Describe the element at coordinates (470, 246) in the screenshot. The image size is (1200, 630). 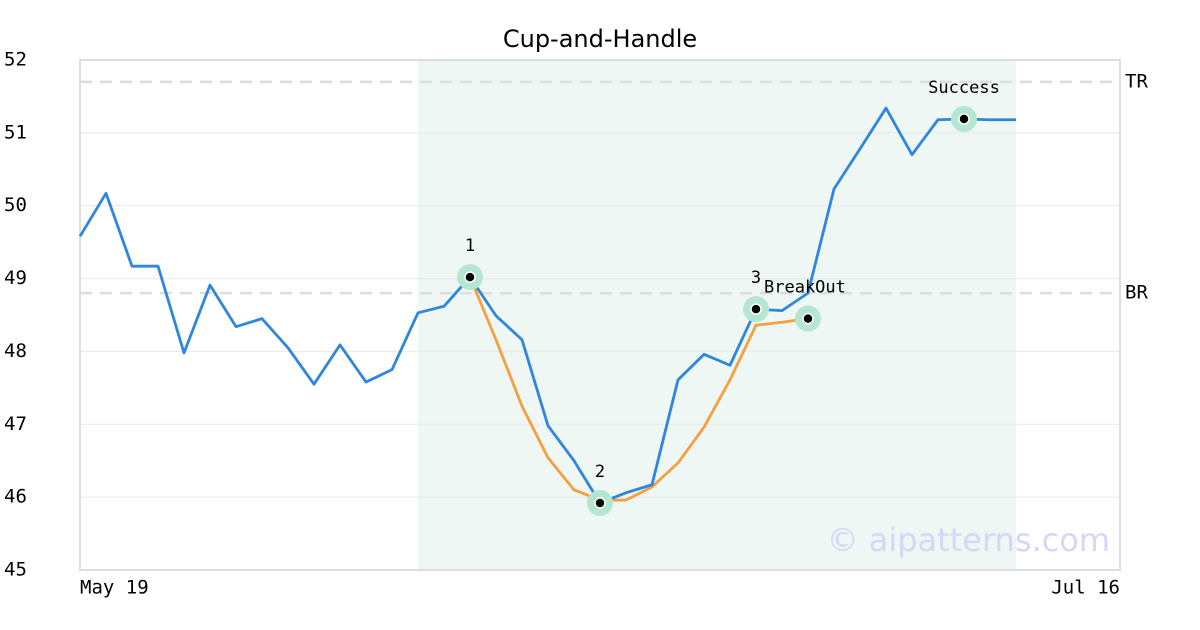
I see `point-label: 1` at that location.